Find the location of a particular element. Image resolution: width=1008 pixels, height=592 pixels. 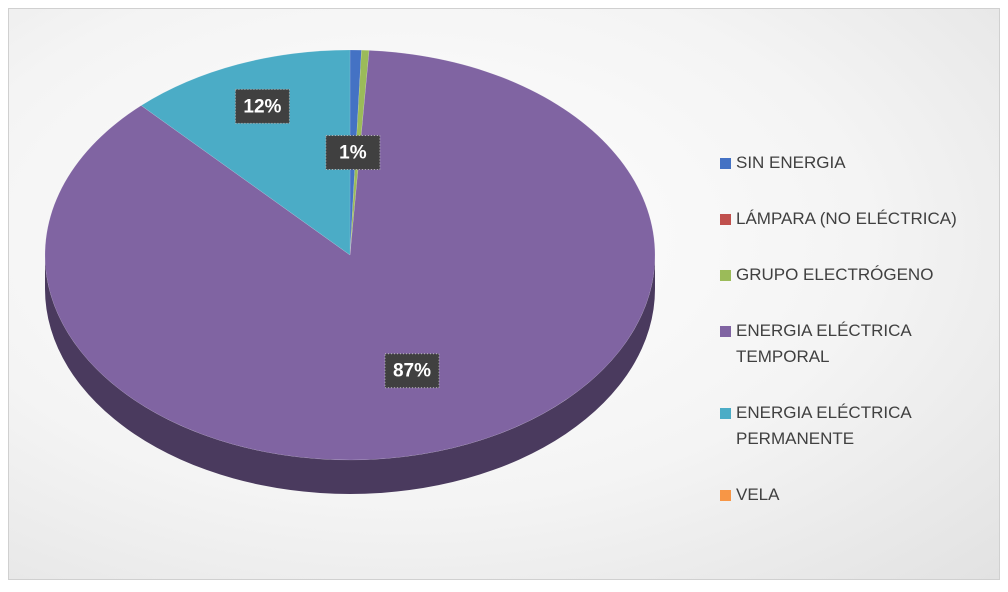

legend-item: ENERGIA ELÉCTRICA PERMANENTE is located at coordinates (854, 426).